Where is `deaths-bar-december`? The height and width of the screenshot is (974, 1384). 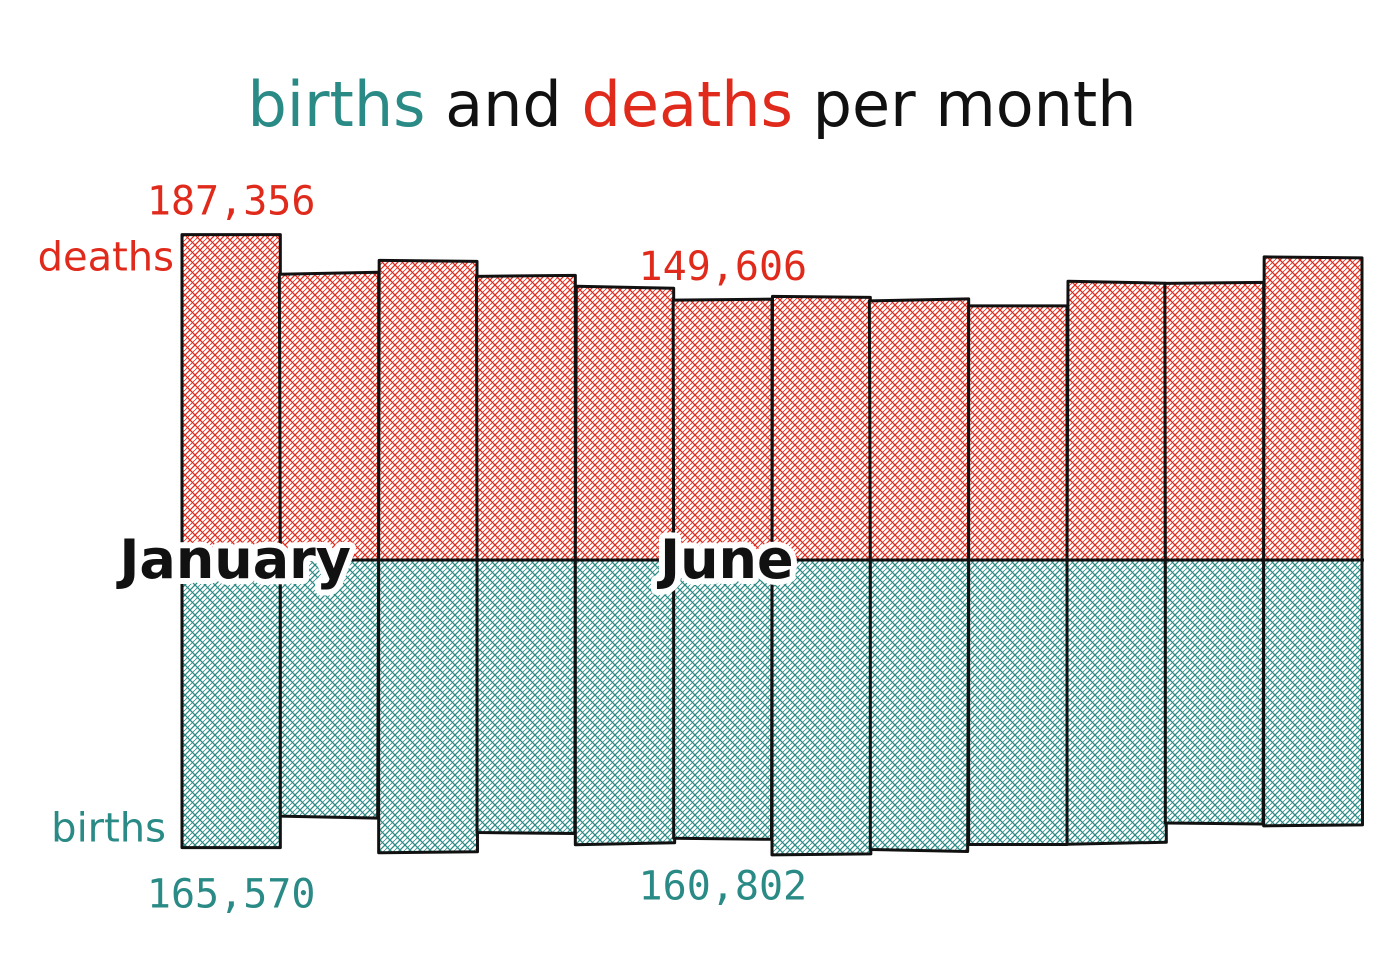 deaths-bar-december is located at coordinates (1313, 408).